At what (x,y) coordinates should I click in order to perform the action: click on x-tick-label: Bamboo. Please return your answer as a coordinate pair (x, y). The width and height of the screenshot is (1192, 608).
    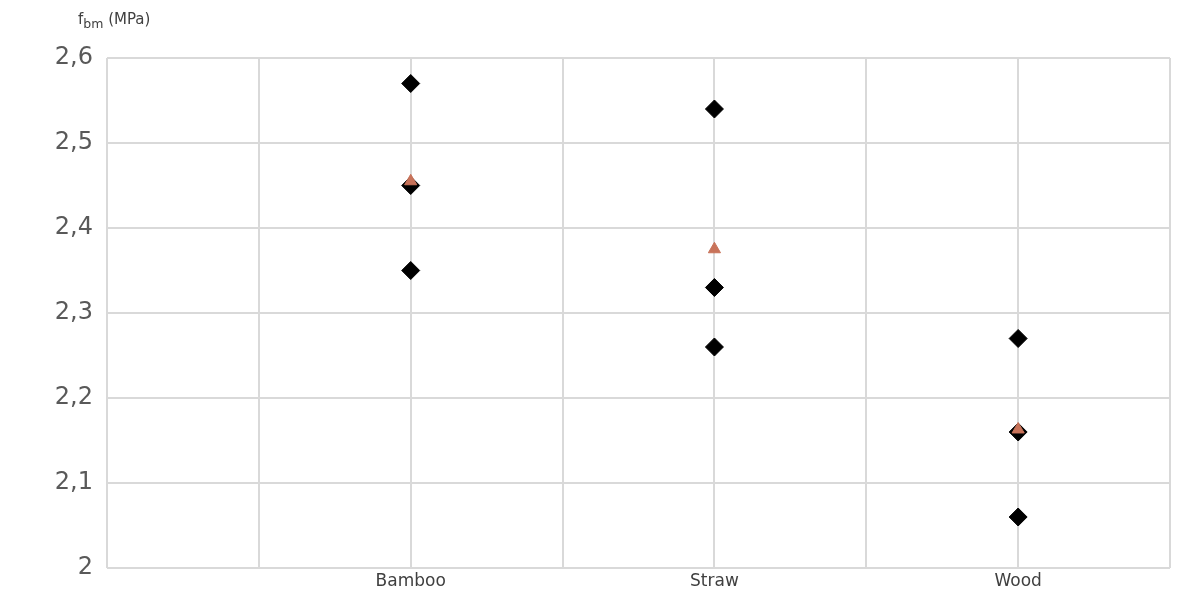
    Looking at the image, I should click on (410, 579).